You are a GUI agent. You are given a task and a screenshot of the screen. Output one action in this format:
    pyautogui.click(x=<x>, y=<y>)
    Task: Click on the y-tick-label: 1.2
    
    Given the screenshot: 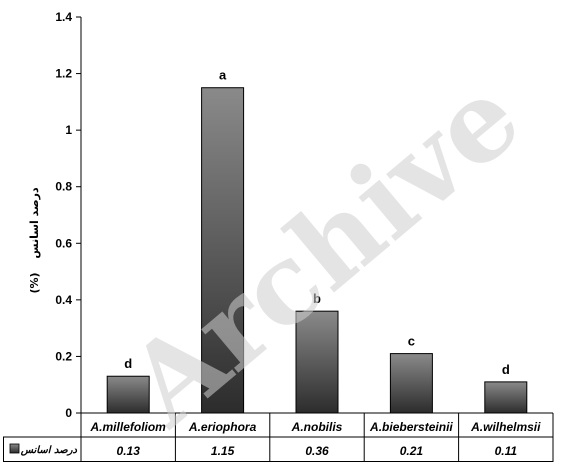 What is the action you would take?
    pyautogui.click(x=63, y=74)
    